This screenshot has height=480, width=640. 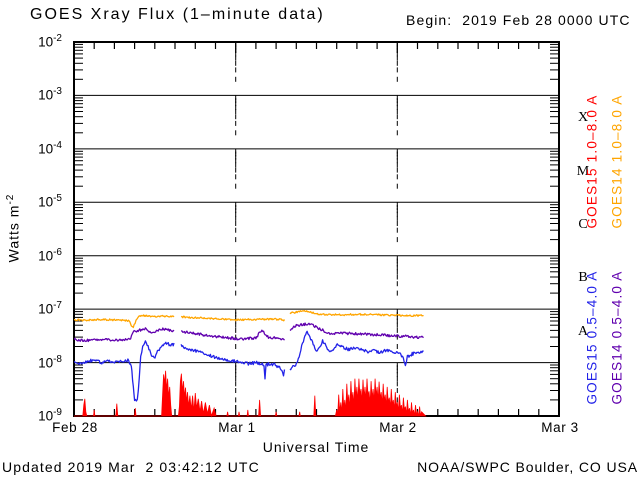 What do you see at coordinates (617, 337) in the screenshot?
I see `legend-goes14-short: GOES14 0.5–4.0 A` at bounding box center [617, 337].